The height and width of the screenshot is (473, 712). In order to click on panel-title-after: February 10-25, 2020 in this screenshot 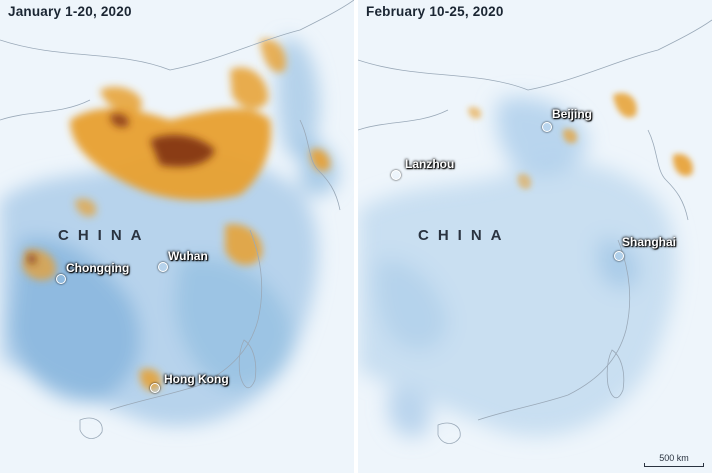, I will do `click(435, 11)`.